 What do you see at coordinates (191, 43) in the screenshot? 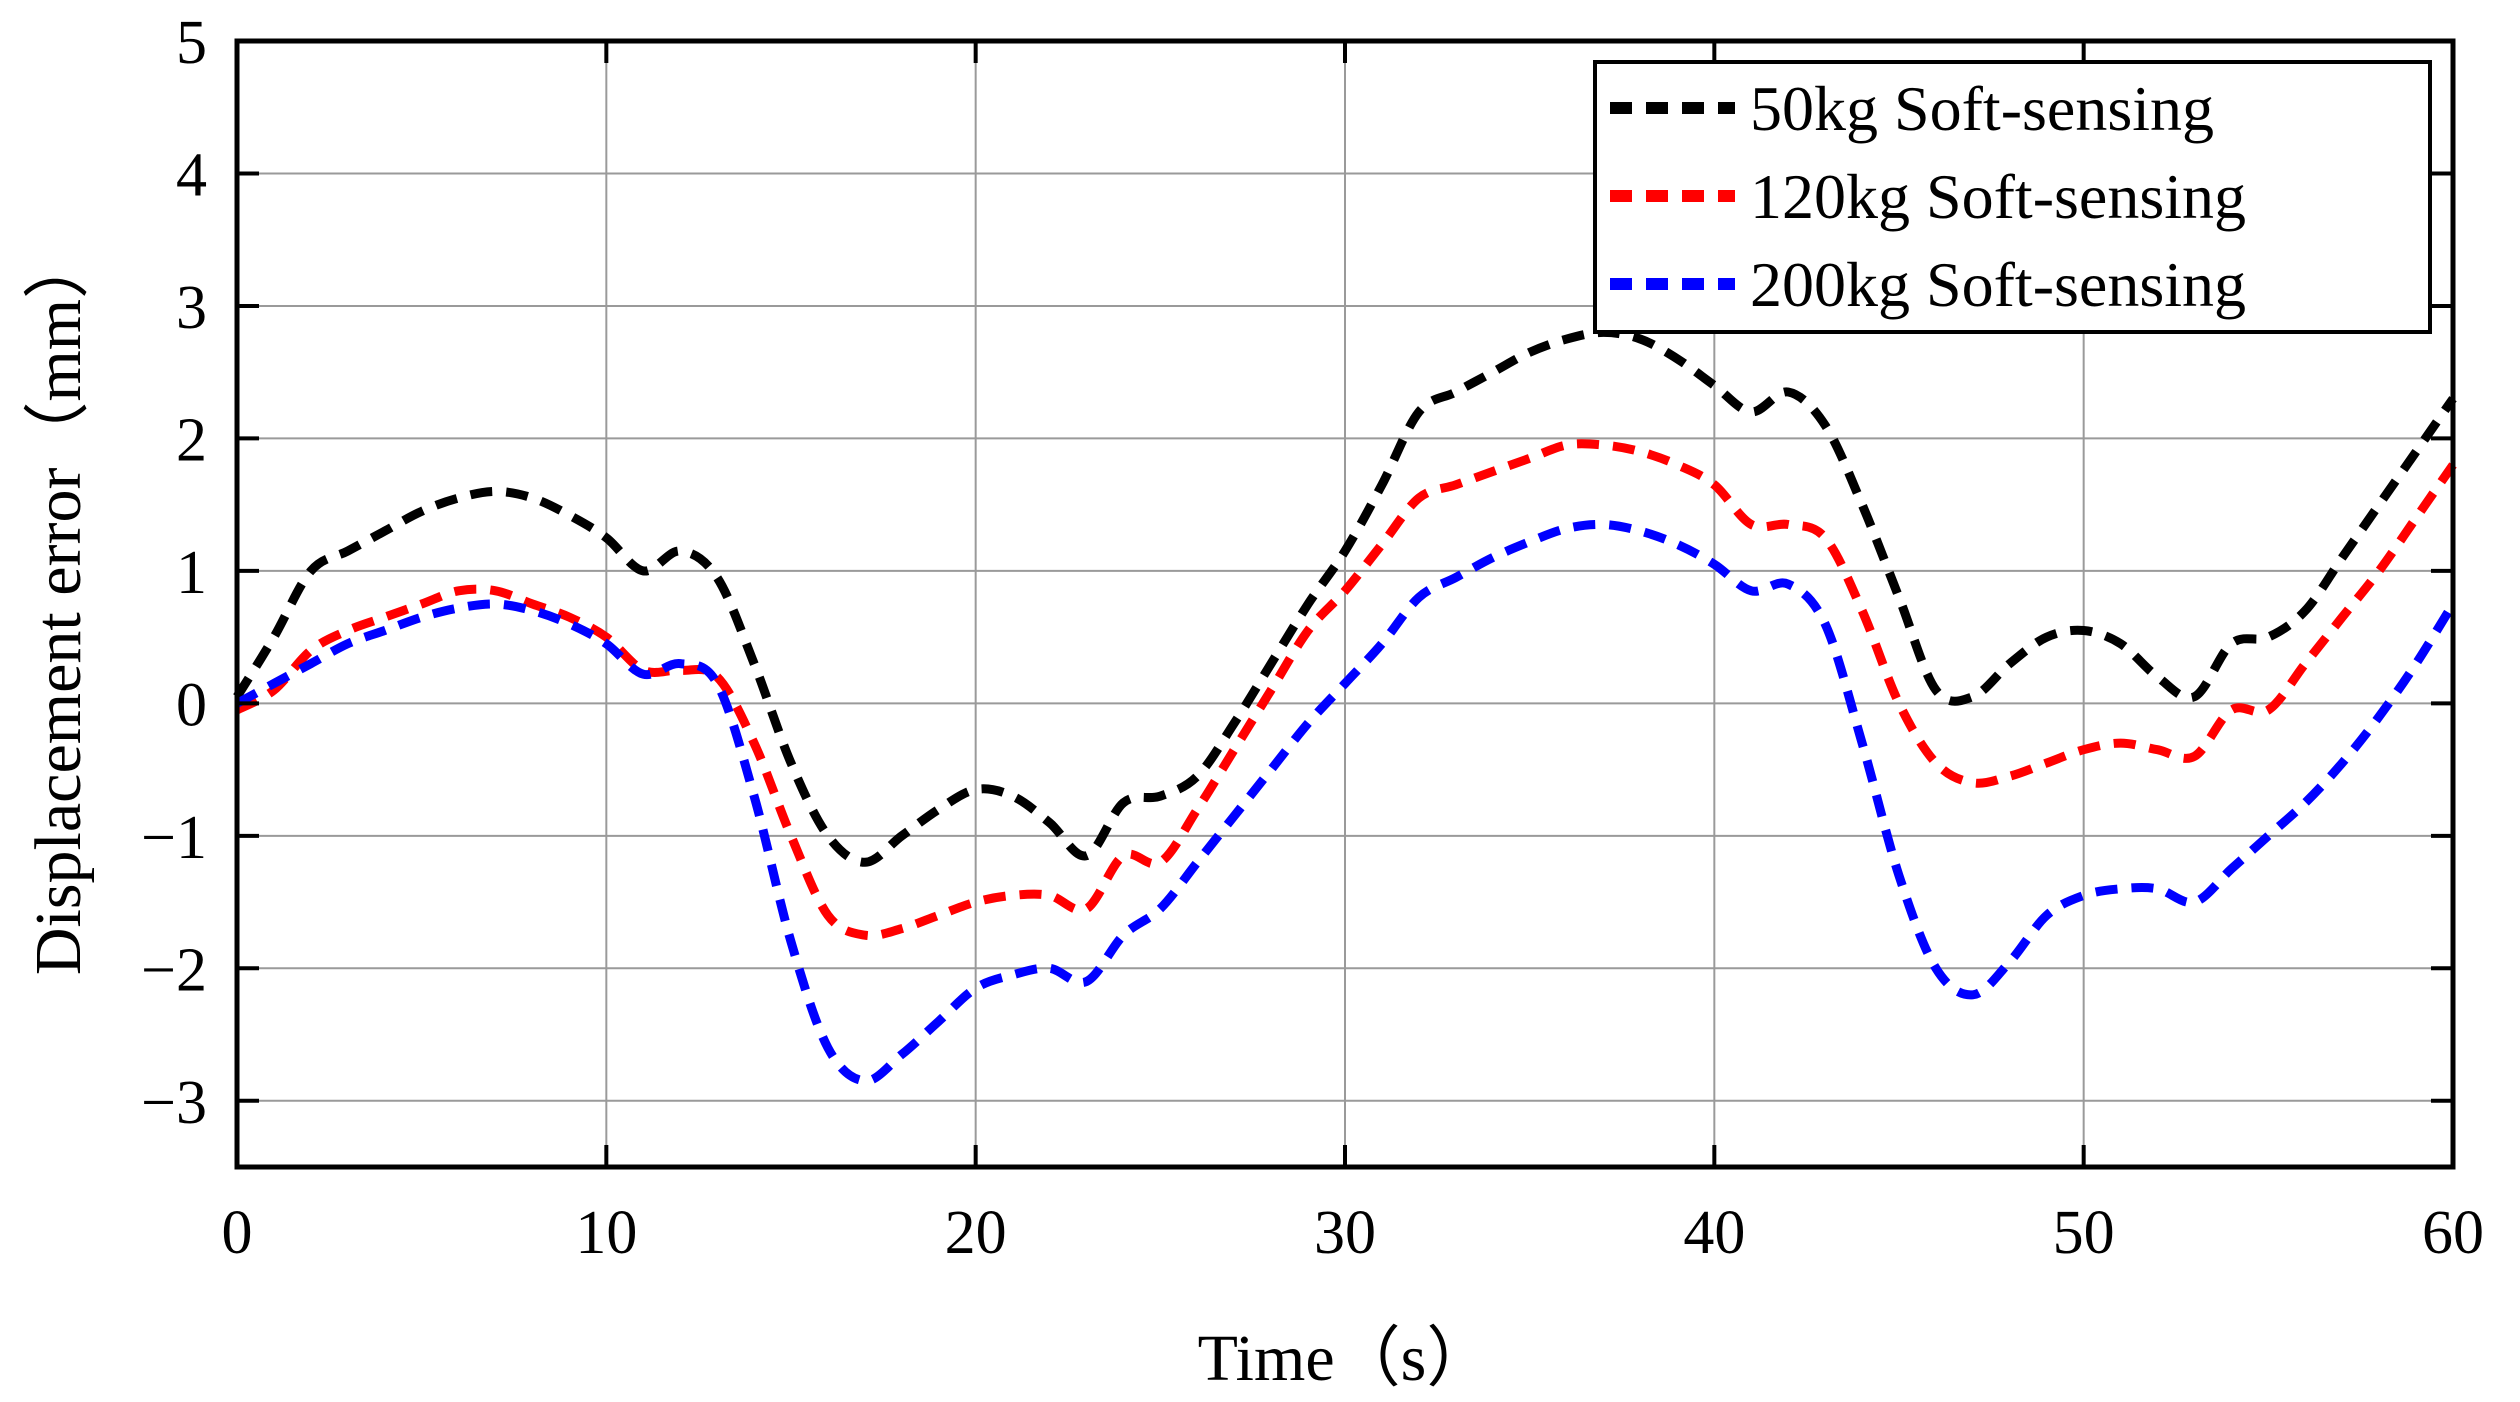
I see `y-tick-label: 5` at bounding box center [191, 43].